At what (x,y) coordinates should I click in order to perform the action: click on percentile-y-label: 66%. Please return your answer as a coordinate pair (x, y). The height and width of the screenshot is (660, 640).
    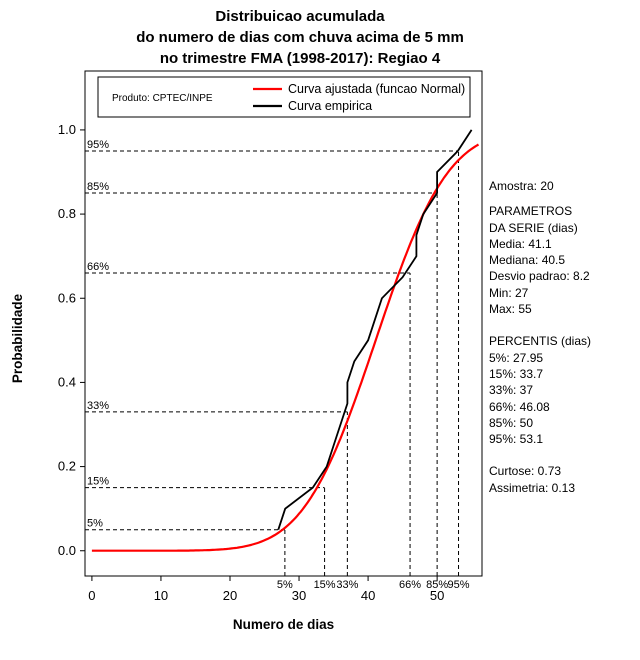
    Looking at the image, I should click on (98, 267).